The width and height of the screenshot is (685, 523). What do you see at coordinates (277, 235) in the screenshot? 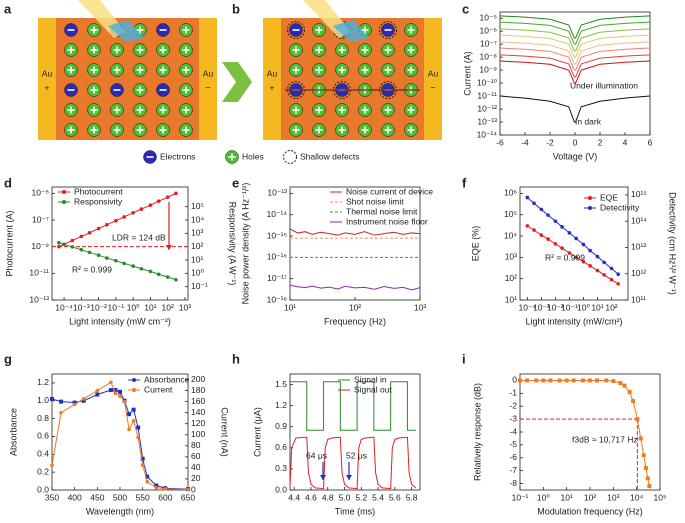
I see `y-tick-label: 10⁻¹⁵` at bounding box center [277, 235].